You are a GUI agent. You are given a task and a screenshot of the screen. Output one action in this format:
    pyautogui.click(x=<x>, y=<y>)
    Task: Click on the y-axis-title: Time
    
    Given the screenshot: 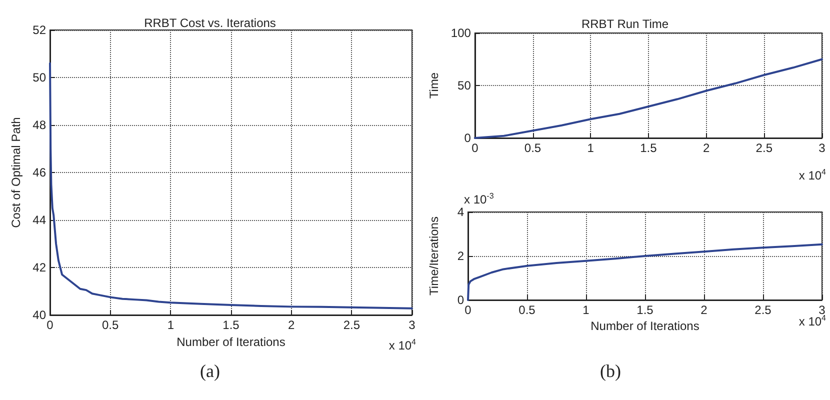 What is the action you would take?
    pyautogui.click(x=434, y=85)
    